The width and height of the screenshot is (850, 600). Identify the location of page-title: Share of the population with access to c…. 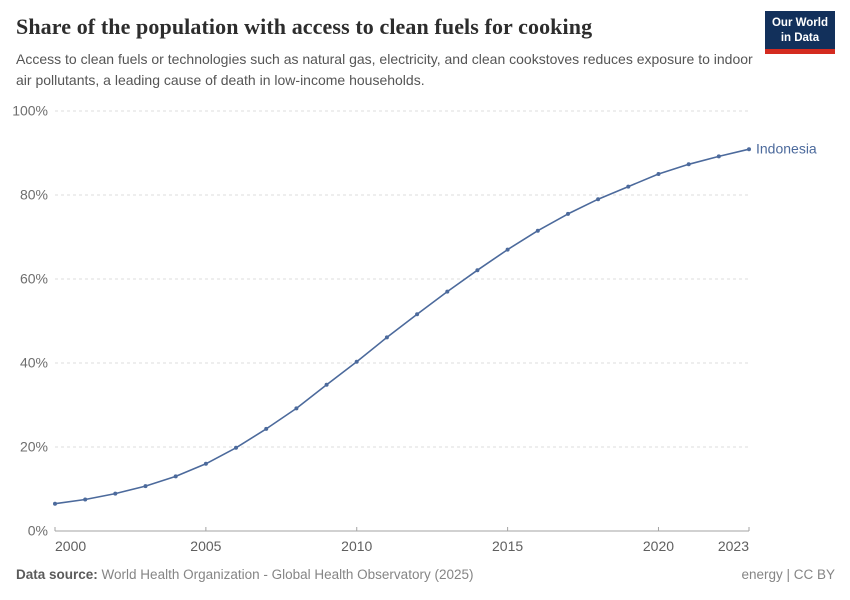
(304, 26).